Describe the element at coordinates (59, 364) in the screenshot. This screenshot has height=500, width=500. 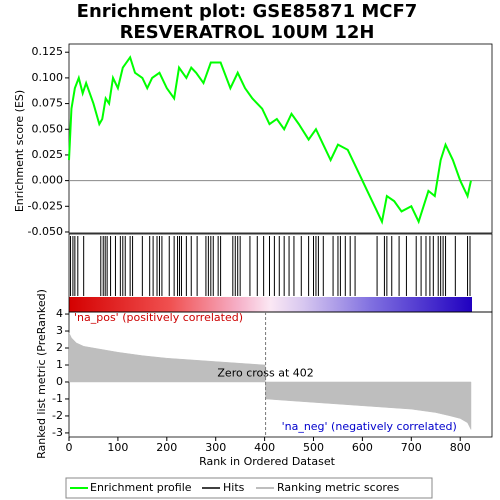
I see `y-tick-label: 1` at that location.